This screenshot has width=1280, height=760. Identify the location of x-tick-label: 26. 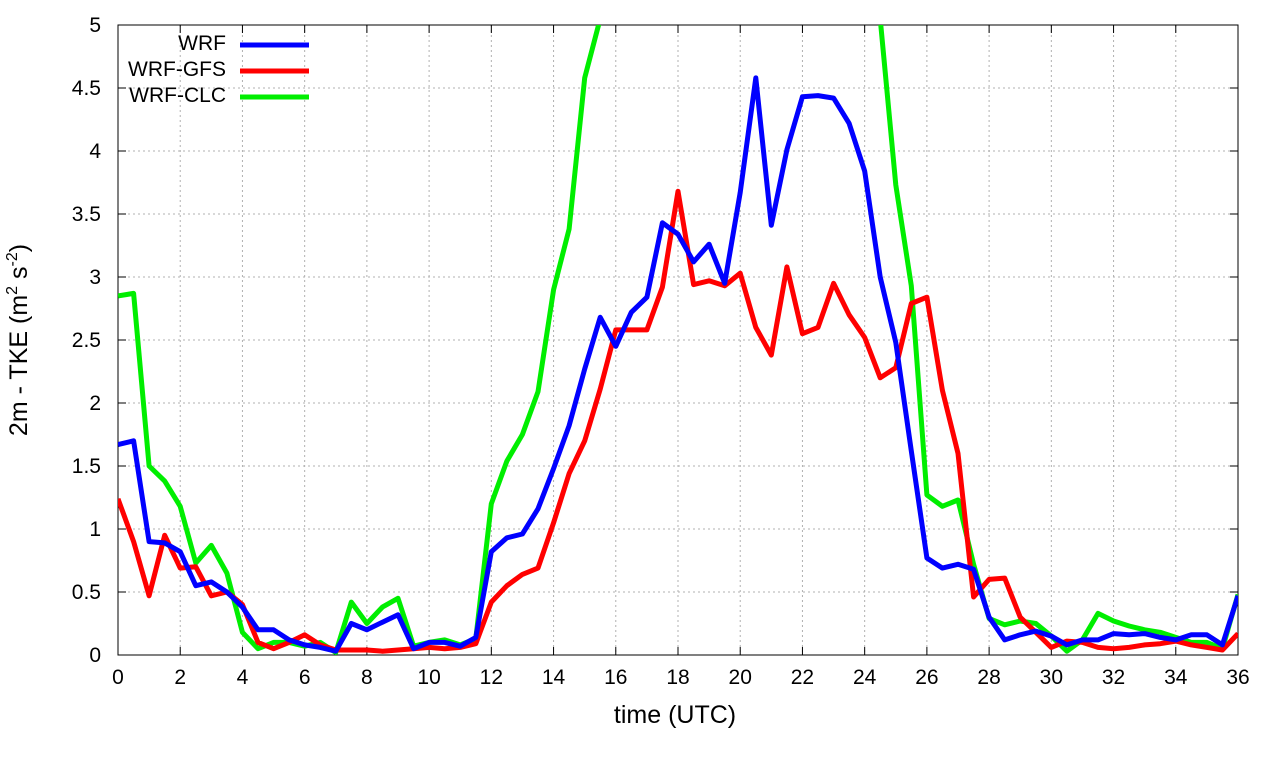
(926, 677).